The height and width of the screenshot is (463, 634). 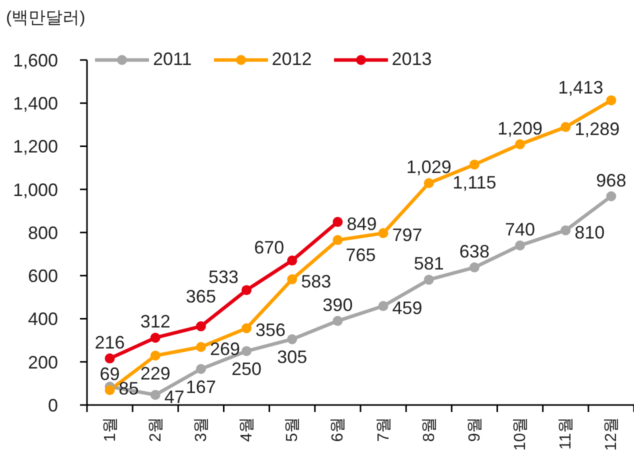 What do you see at coordinates (292, 429) in the screenshot?
I see `x-tick-label: 5월` at bounding box center [292, 429].